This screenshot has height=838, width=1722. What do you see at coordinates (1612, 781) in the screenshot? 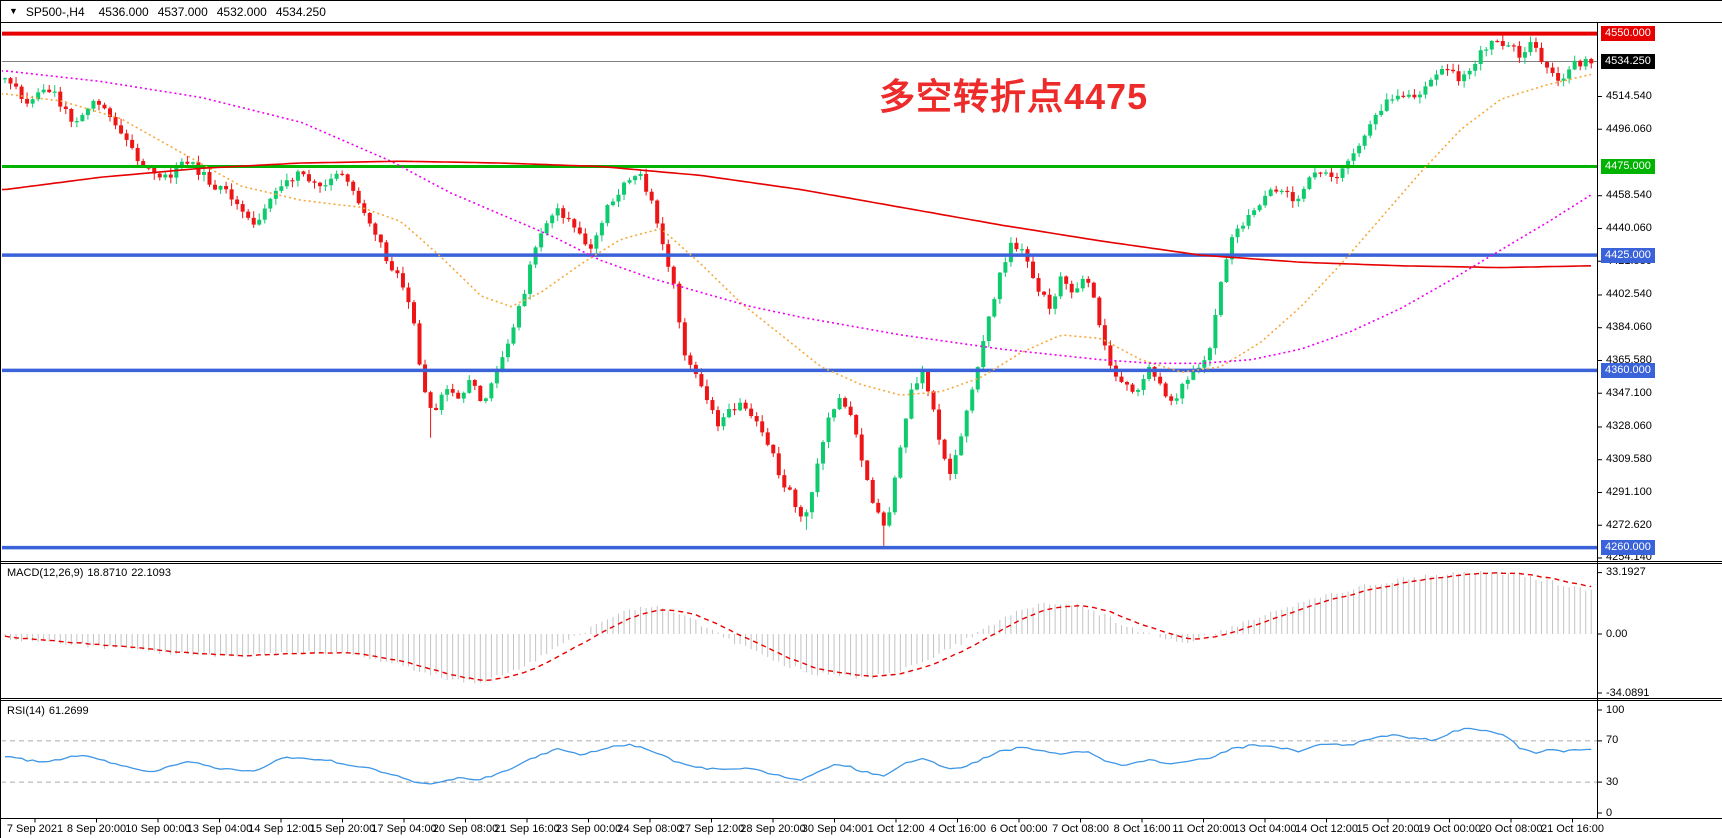
I see `rsi-axis-label: 30` at bounding box center [1612, 781].